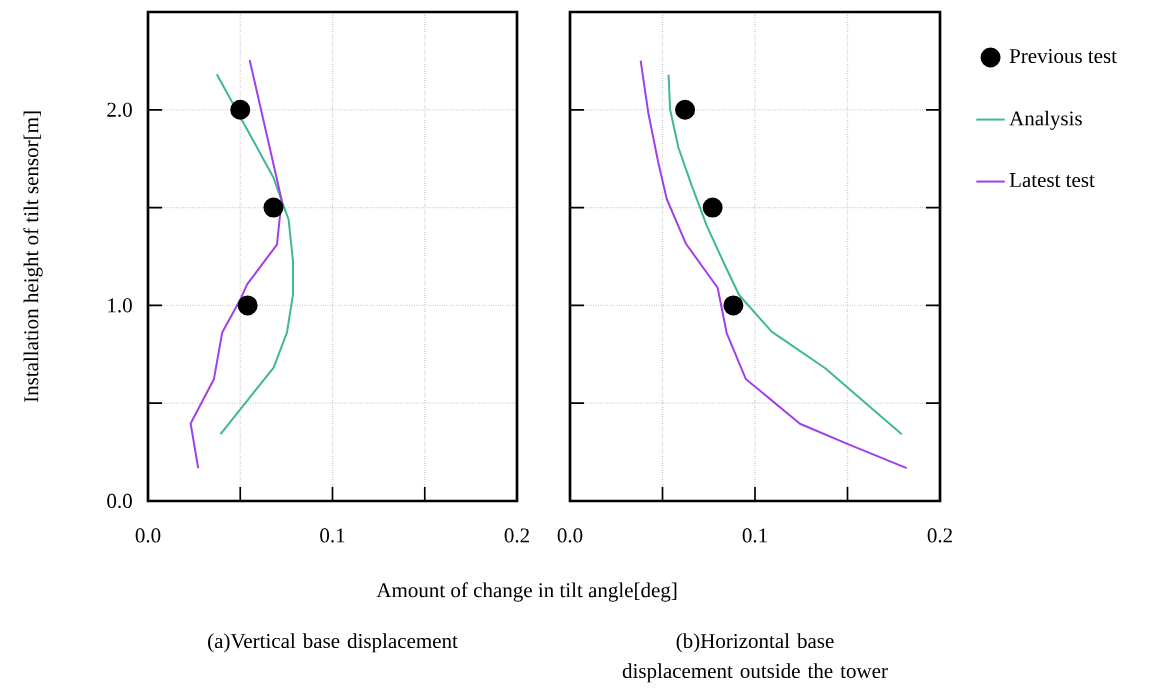  What do you see at coordinates (755, 658) in the screenshot?
I see `text: (b)Horizontal base displacement outside the tower` at bounding box center [755, 658].